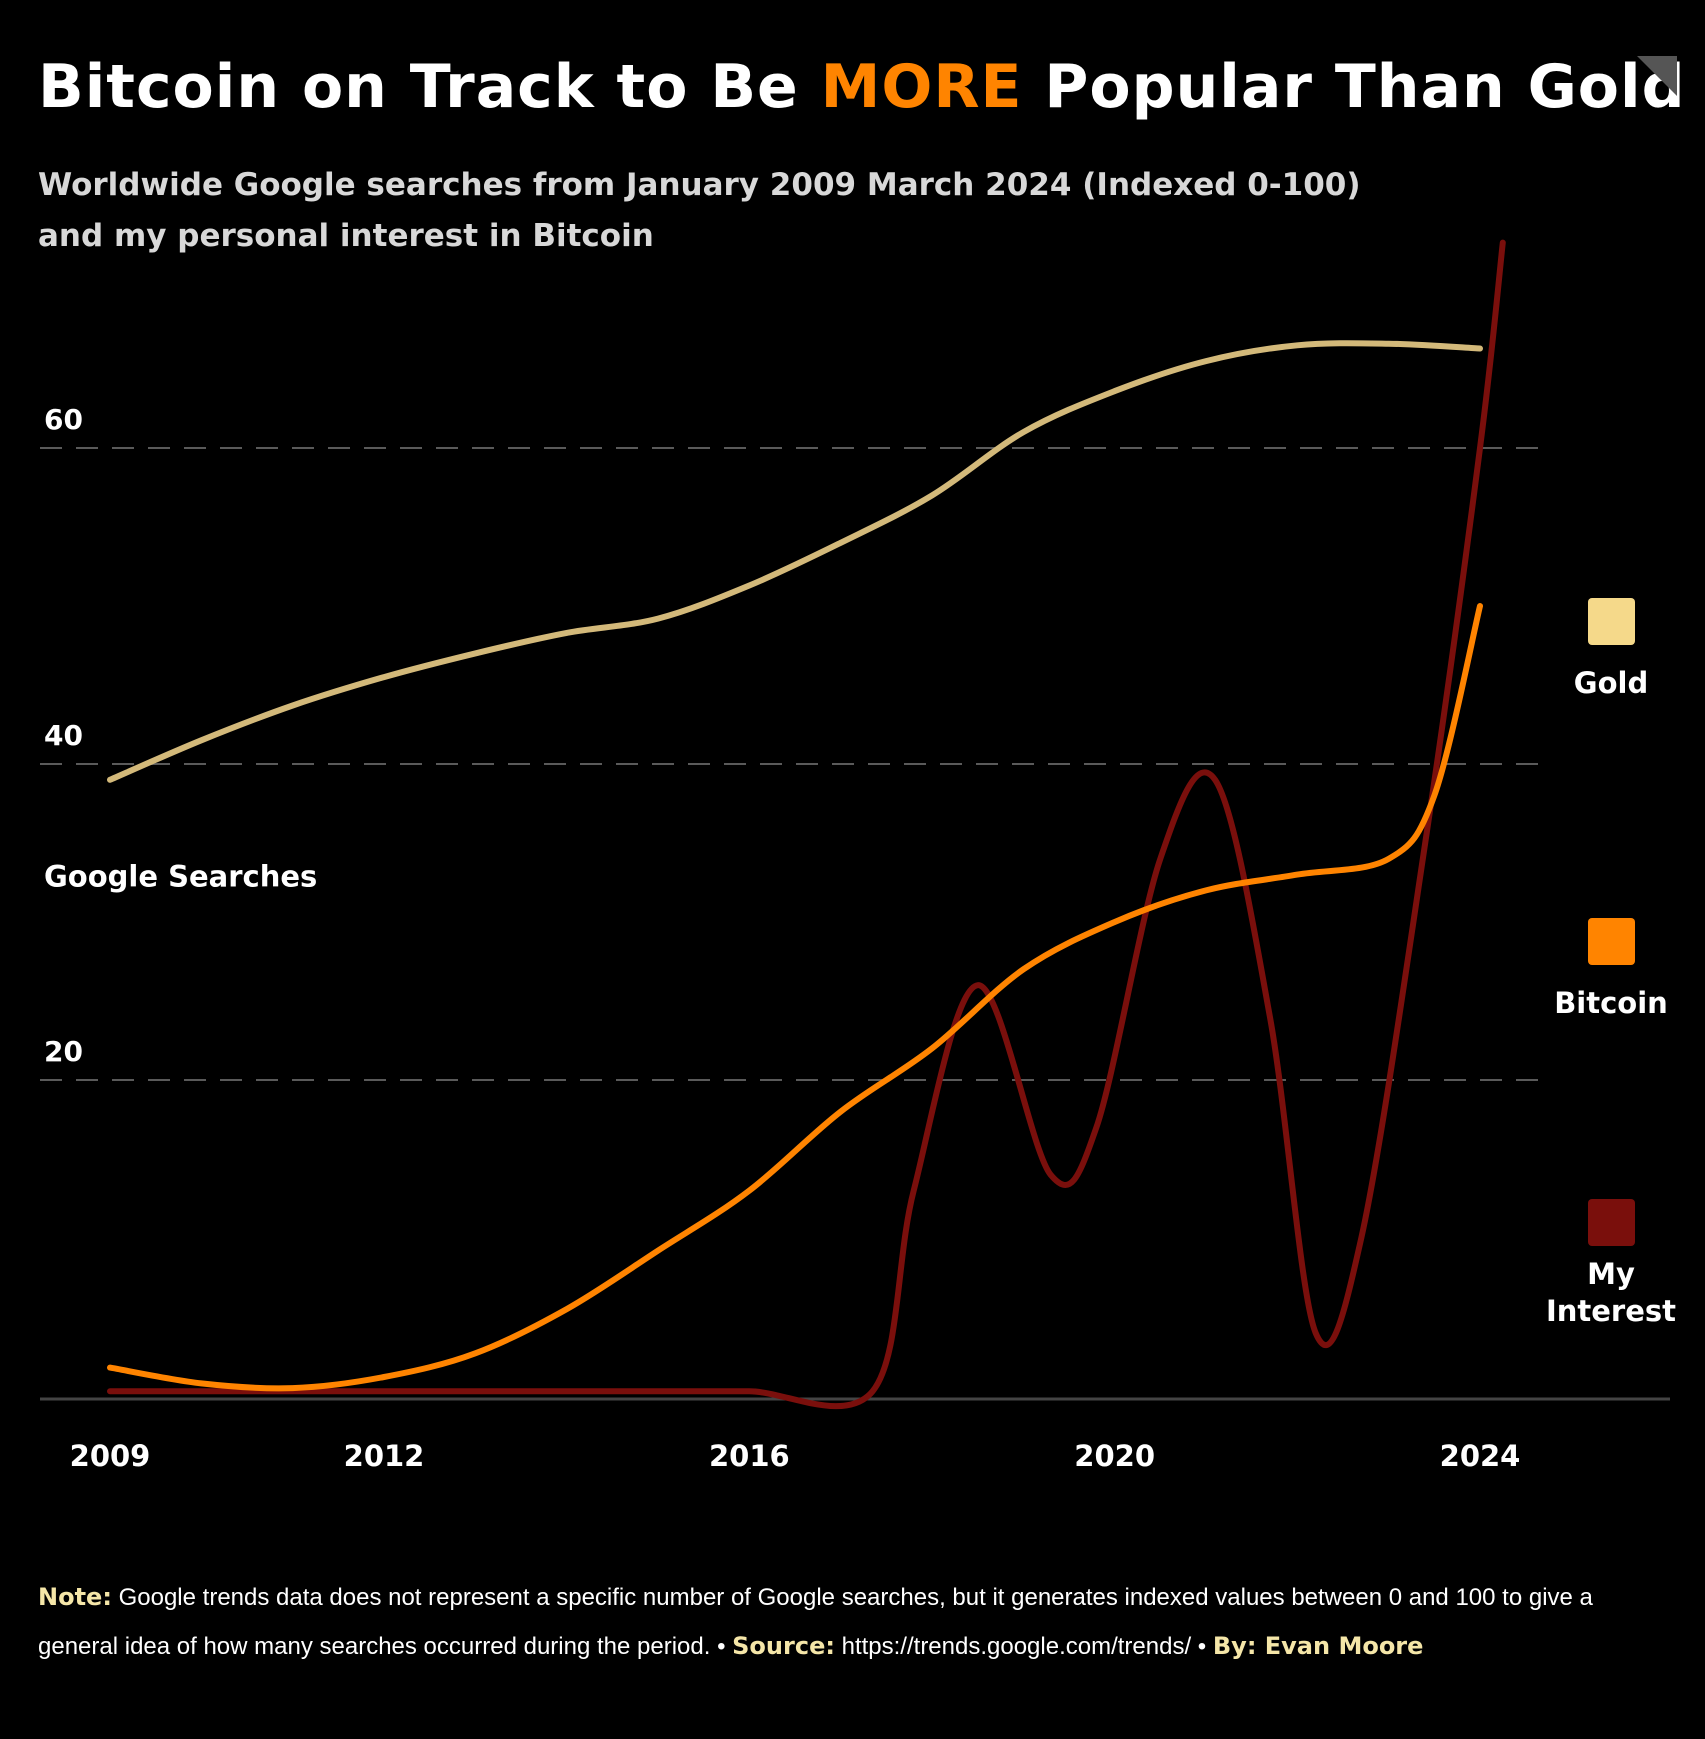 The height and width of the screenshot is (1739, 1705). I want to click on x-tick-label: 2024, so click(1480, 1456).